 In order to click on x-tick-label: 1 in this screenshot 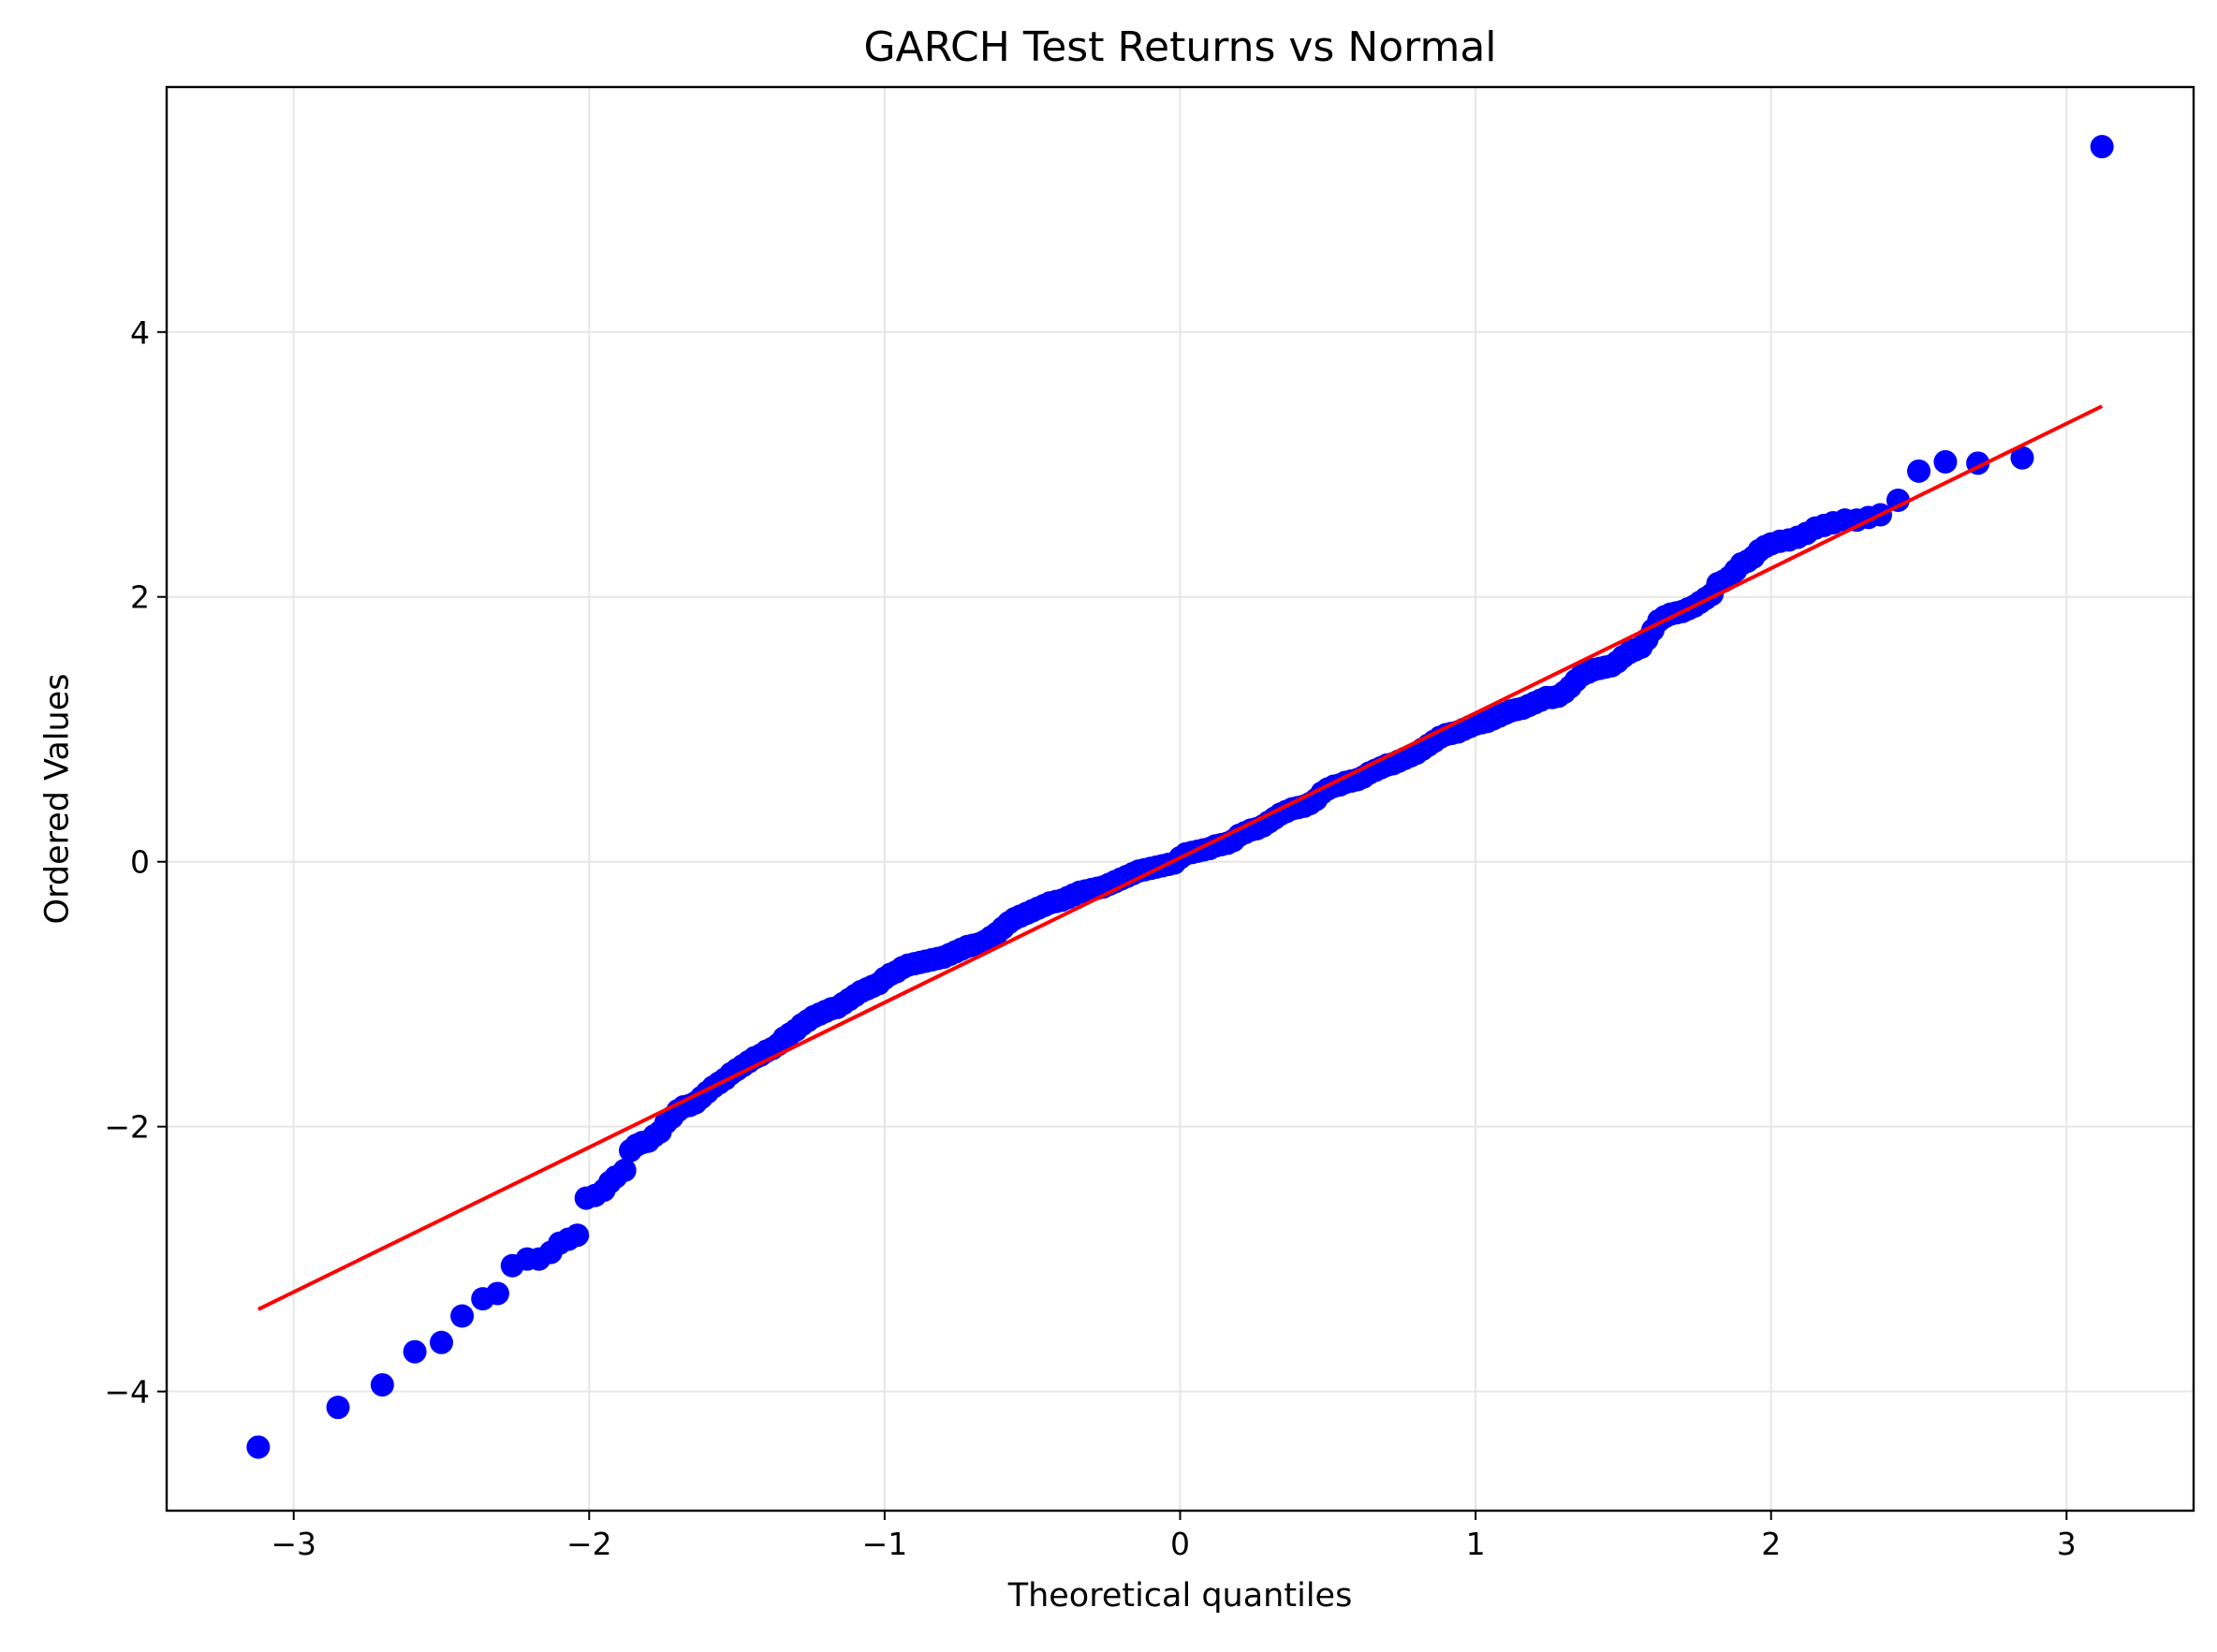, I will do `click(1476, 1544)`.